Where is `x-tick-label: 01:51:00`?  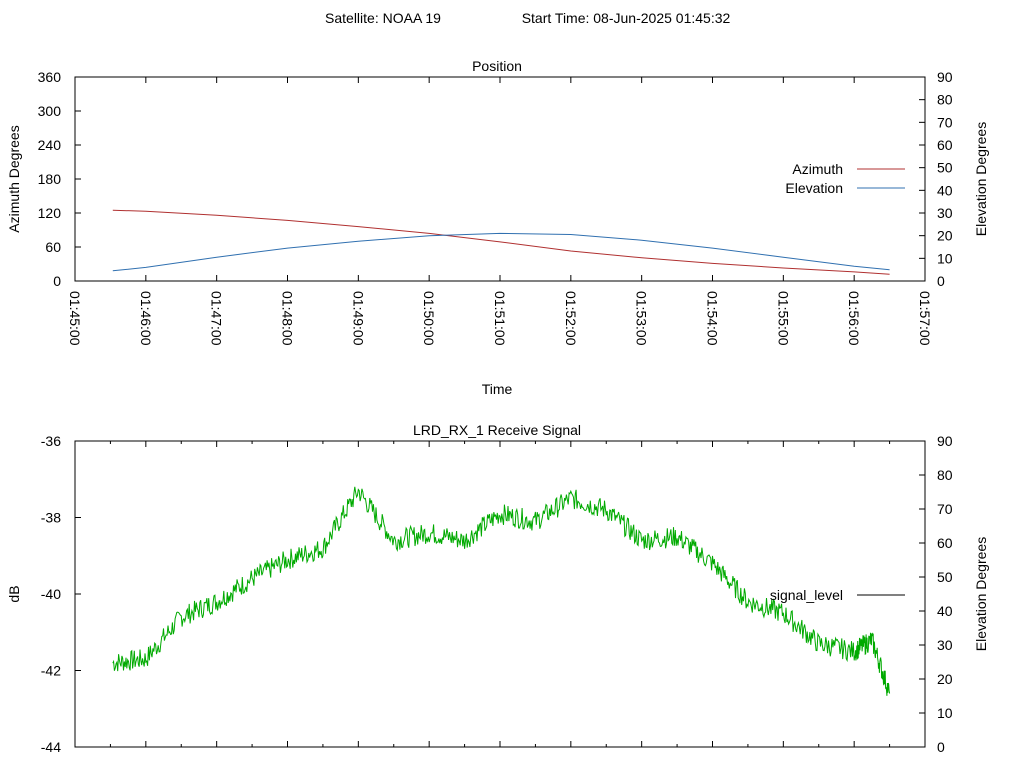
x-tick-label: 01:51:00 is located at coordinates (500, 318).